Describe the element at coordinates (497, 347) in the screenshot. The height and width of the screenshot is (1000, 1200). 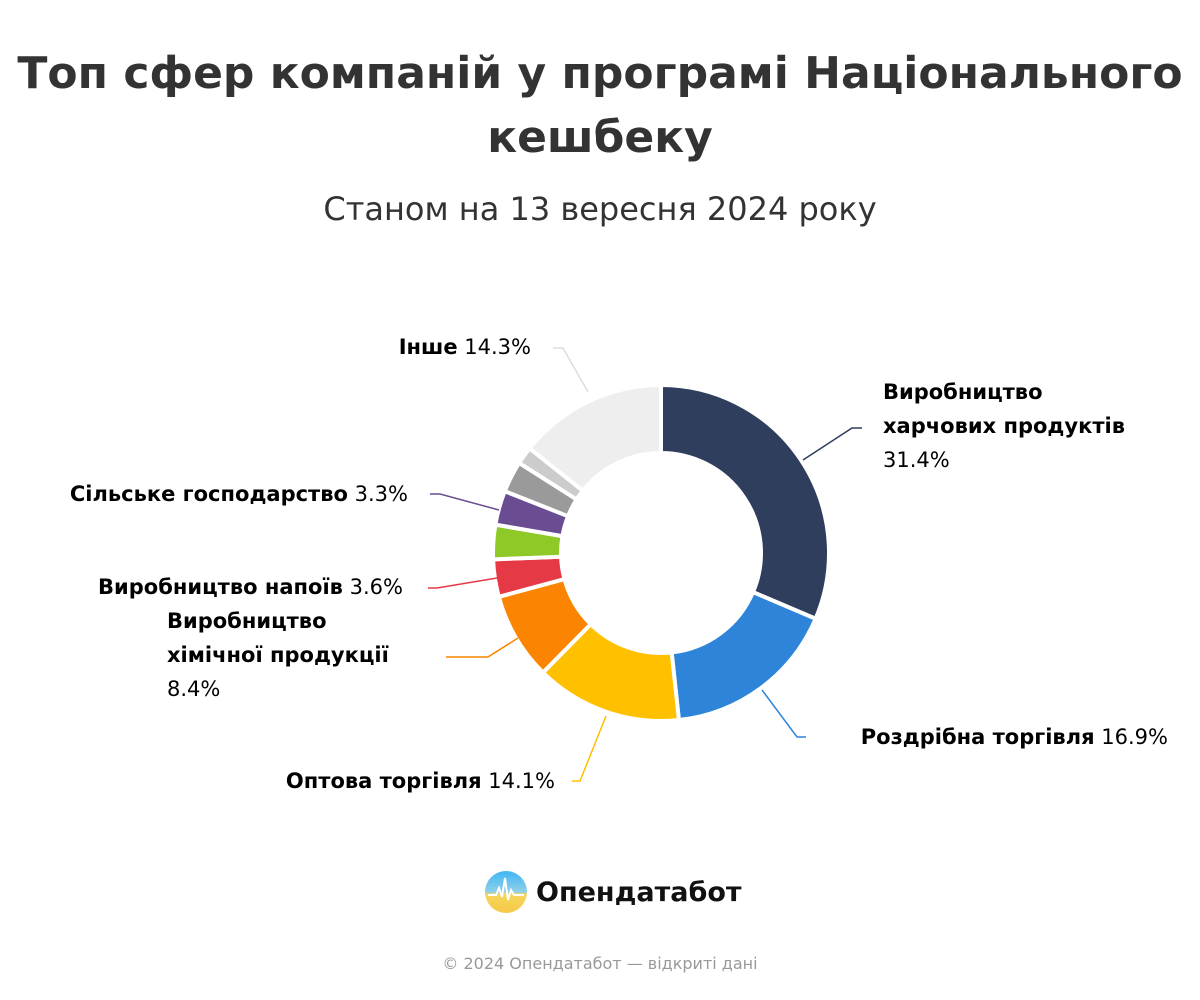
I see `label-other-value: 14.3%` at that location.